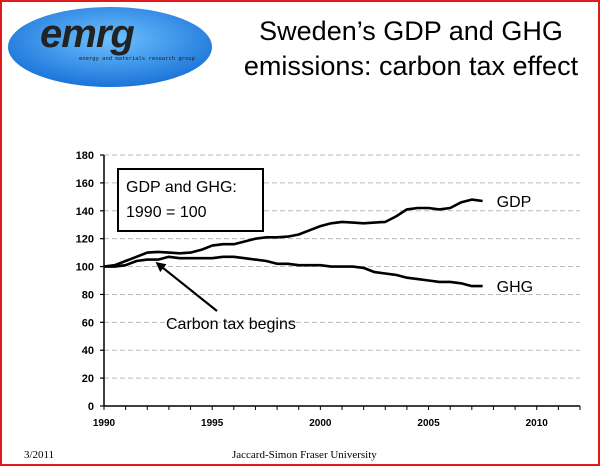 The image size is (600, 466). What do you see at coordinates (104, 423) in the screenshot?
I see `x-tick-label: 1990` at bounding box center [104, 423].